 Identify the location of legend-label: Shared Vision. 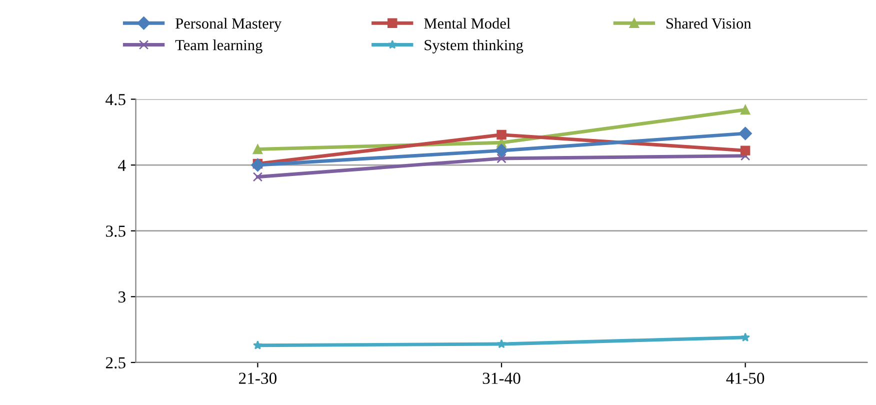
(709, 23).